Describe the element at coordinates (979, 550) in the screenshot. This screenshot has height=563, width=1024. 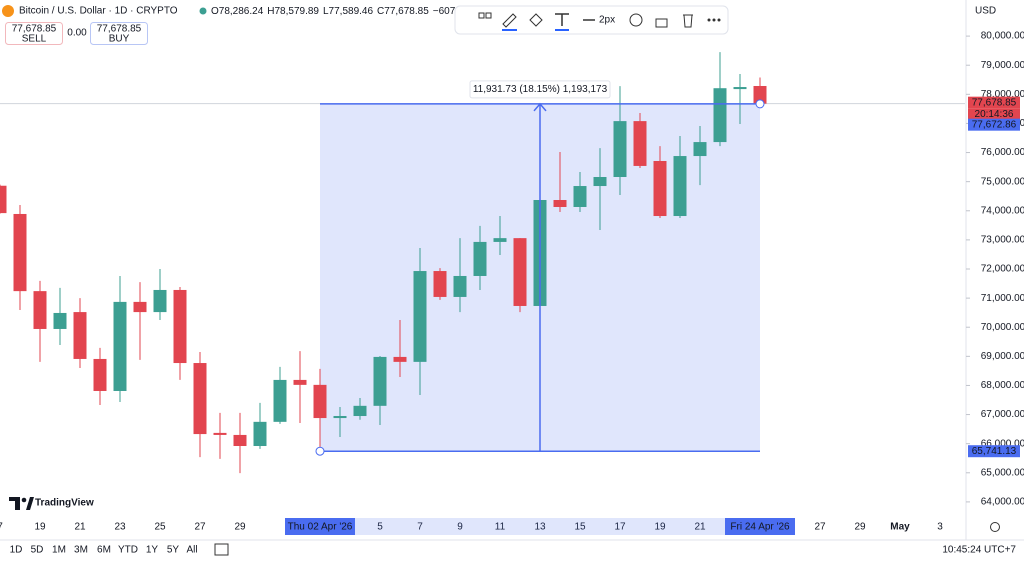
I see `clock: 10:45:24 UTC+7` at that location.